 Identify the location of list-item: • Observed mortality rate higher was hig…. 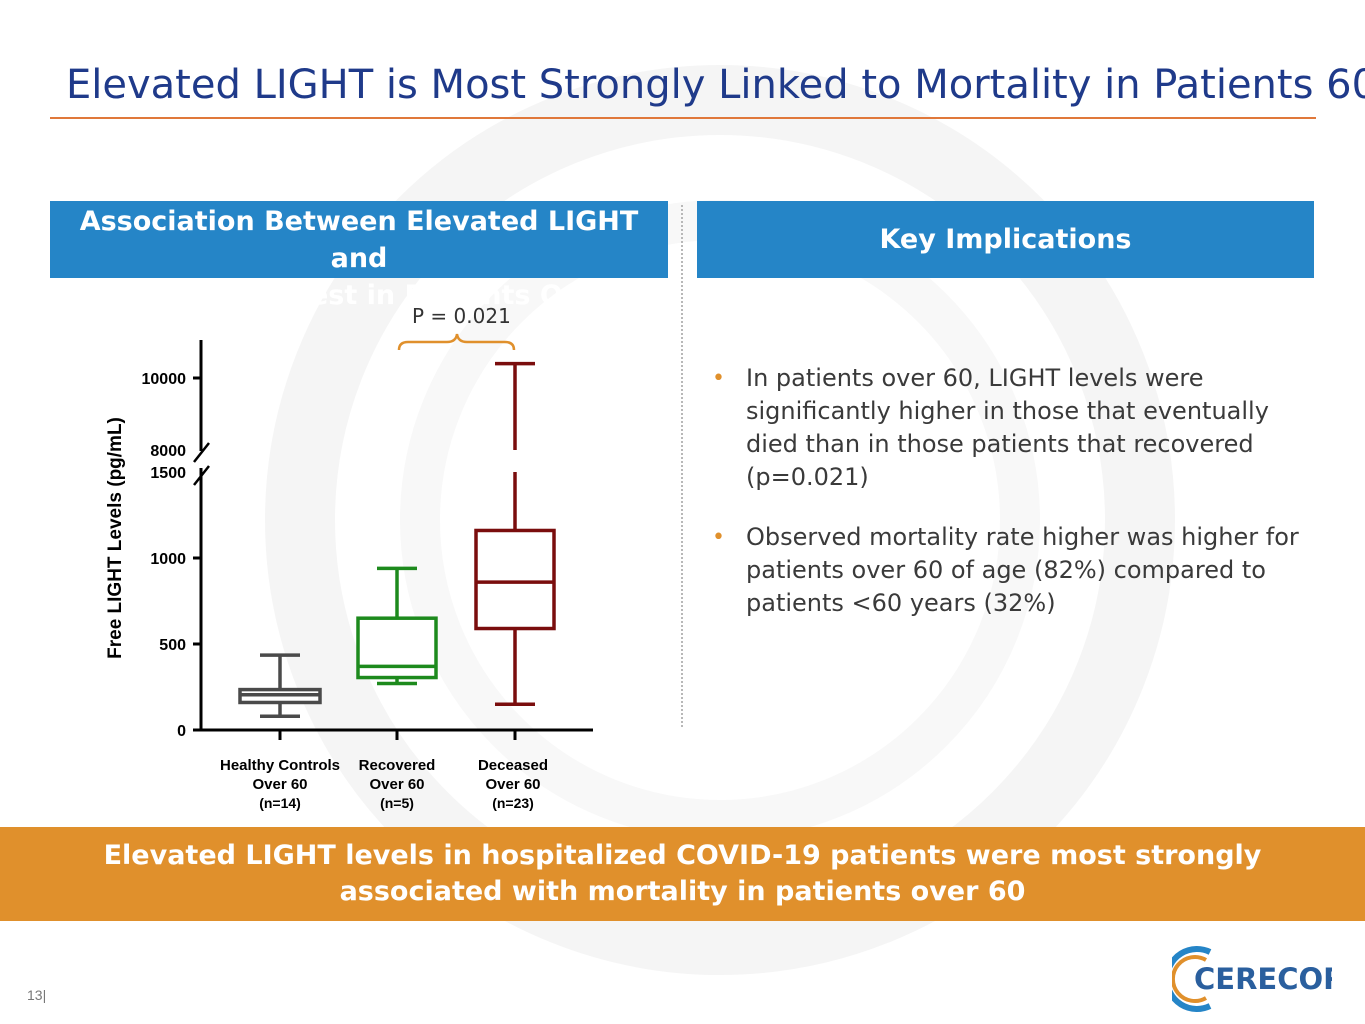
(1007, 570).